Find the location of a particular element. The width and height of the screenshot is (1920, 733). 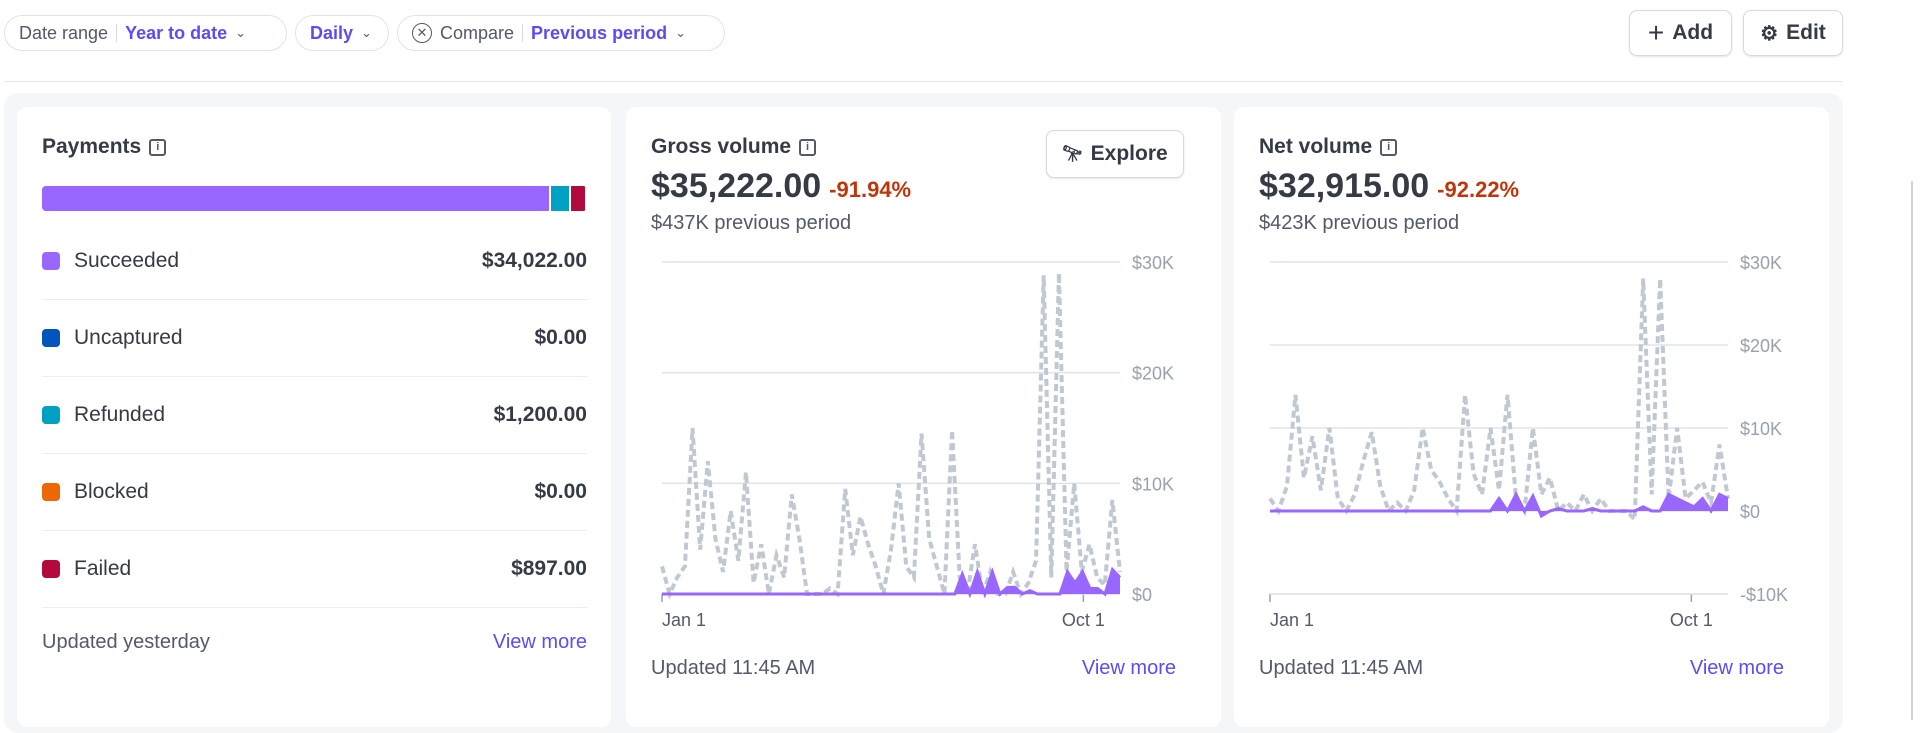

gross-amount: $35,222.00 -91.94% is located at coordinates (781, 186).